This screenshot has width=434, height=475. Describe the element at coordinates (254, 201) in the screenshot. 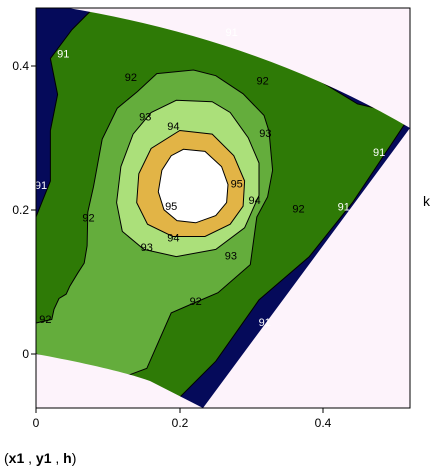

I see `contour-label-94-17: 94` at that location.